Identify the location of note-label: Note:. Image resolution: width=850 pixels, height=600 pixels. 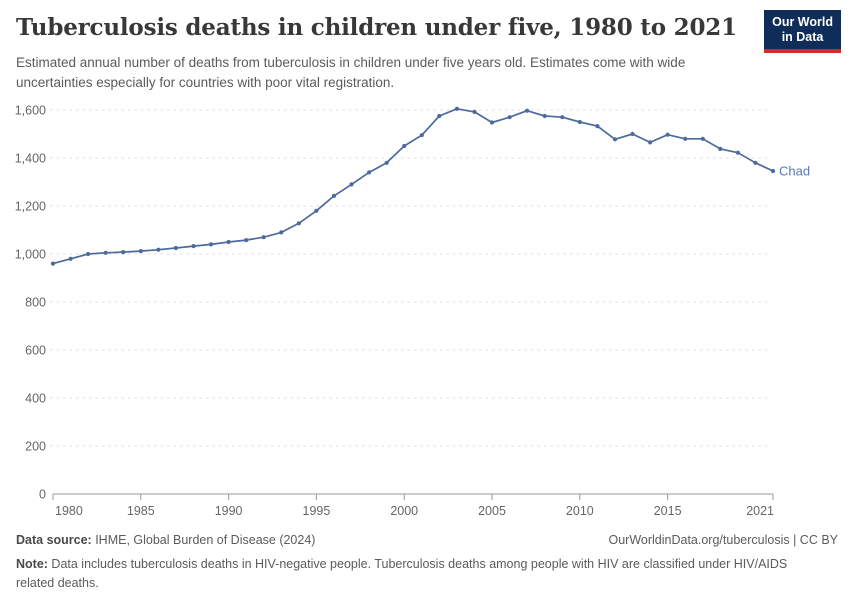
(32, 563).